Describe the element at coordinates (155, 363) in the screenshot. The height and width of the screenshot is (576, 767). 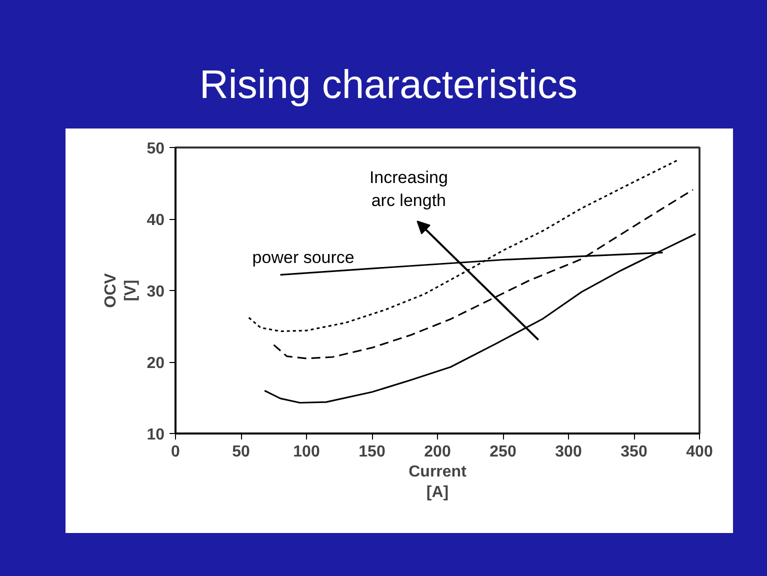
I see `y-tick-label: 20` at that location.